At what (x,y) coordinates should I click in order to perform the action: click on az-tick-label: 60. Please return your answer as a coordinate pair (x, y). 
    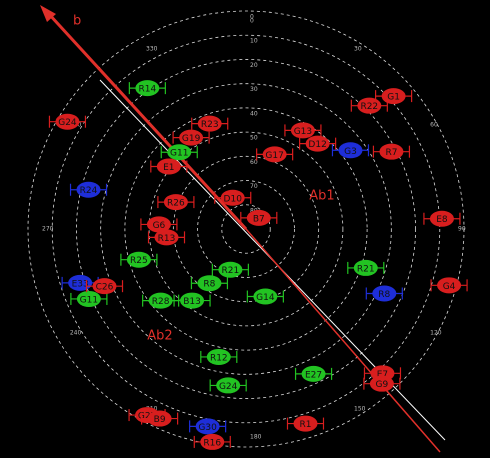
    Looking at the image, I should click on (434, 125).